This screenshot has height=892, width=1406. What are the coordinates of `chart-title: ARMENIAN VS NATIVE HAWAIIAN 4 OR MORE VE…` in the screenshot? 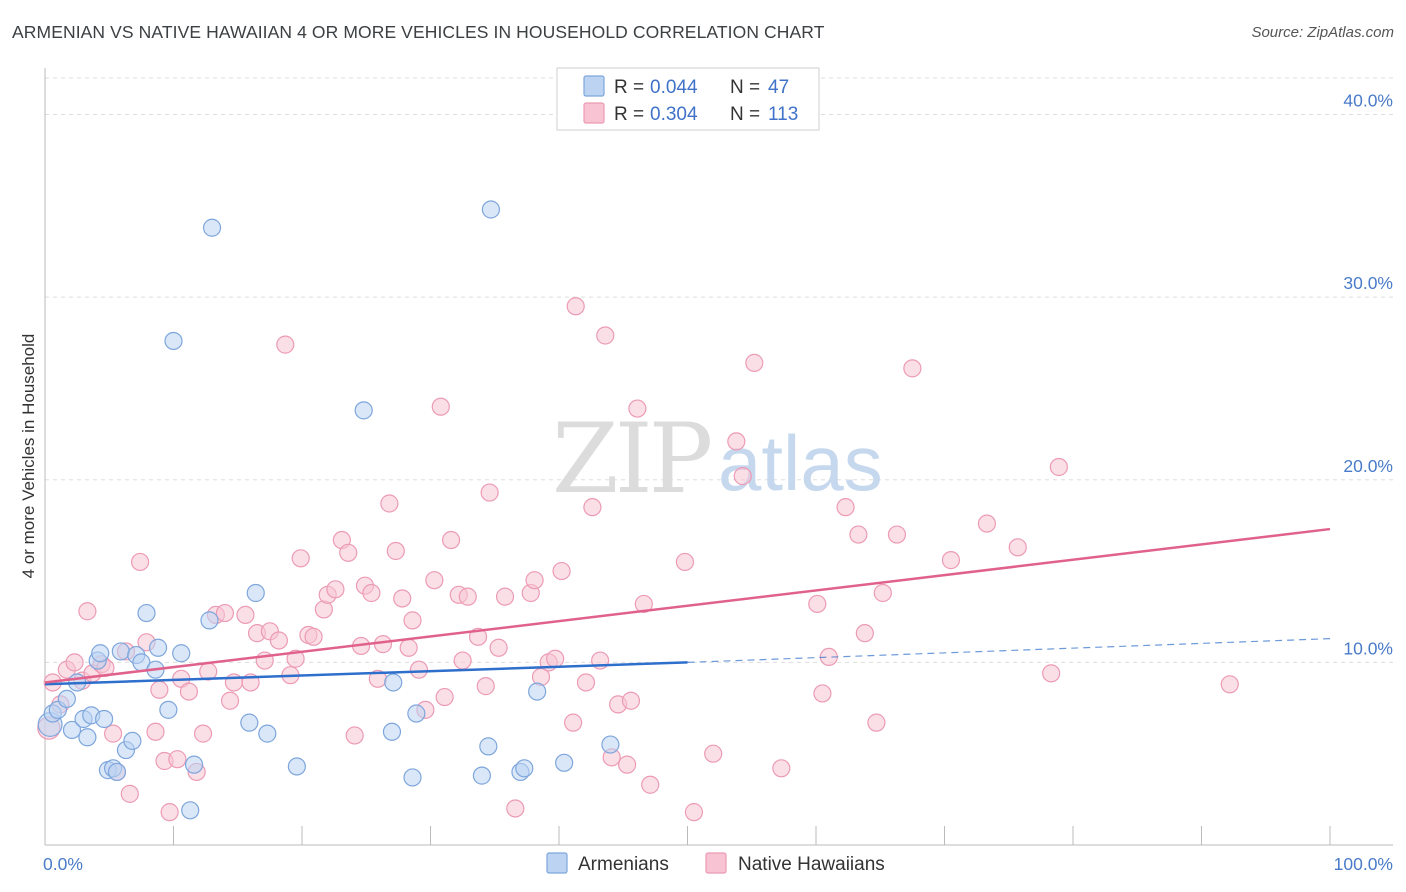 It's located at (418, 32).